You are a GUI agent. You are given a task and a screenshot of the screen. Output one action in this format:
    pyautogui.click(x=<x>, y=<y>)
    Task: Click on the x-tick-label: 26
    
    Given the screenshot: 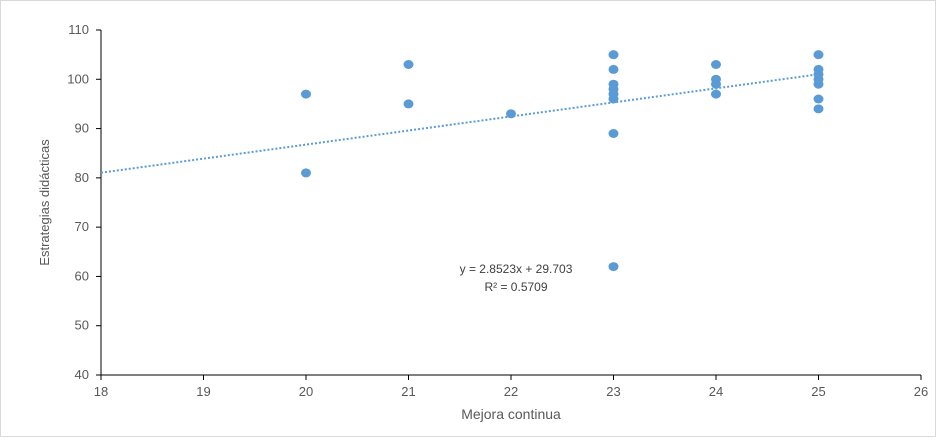 What is the action you would take?
    pyautogui.click(x=921, y=391)
    